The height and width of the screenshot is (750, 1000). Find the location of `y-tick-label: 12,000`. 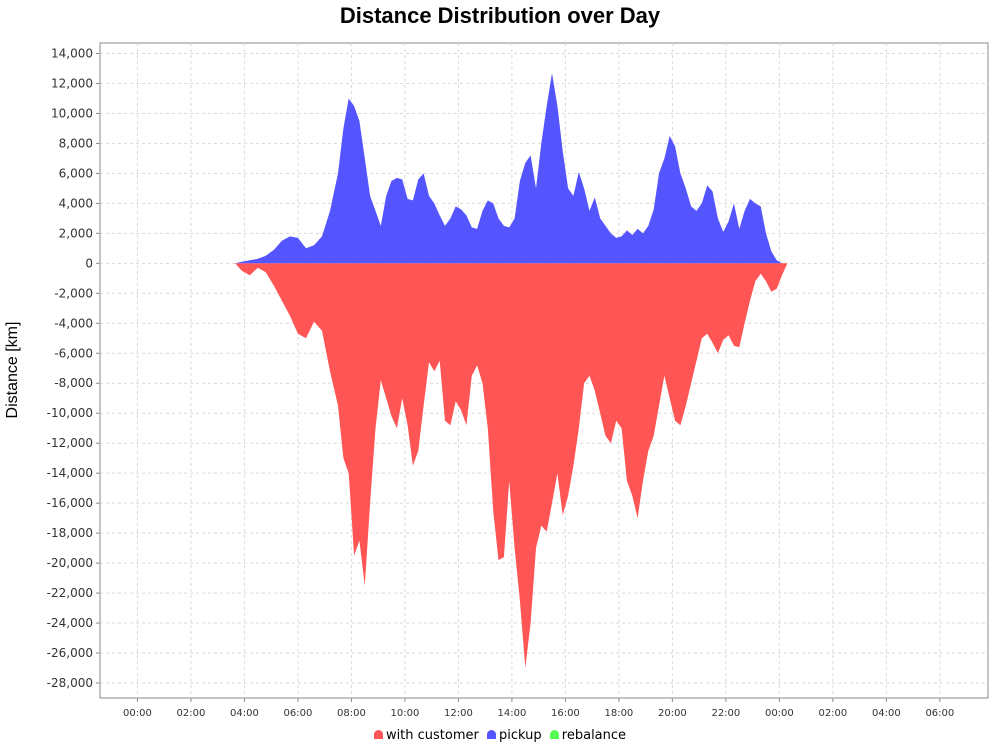

y-tick-label: 12,000 is located at coordinates (72, 83).